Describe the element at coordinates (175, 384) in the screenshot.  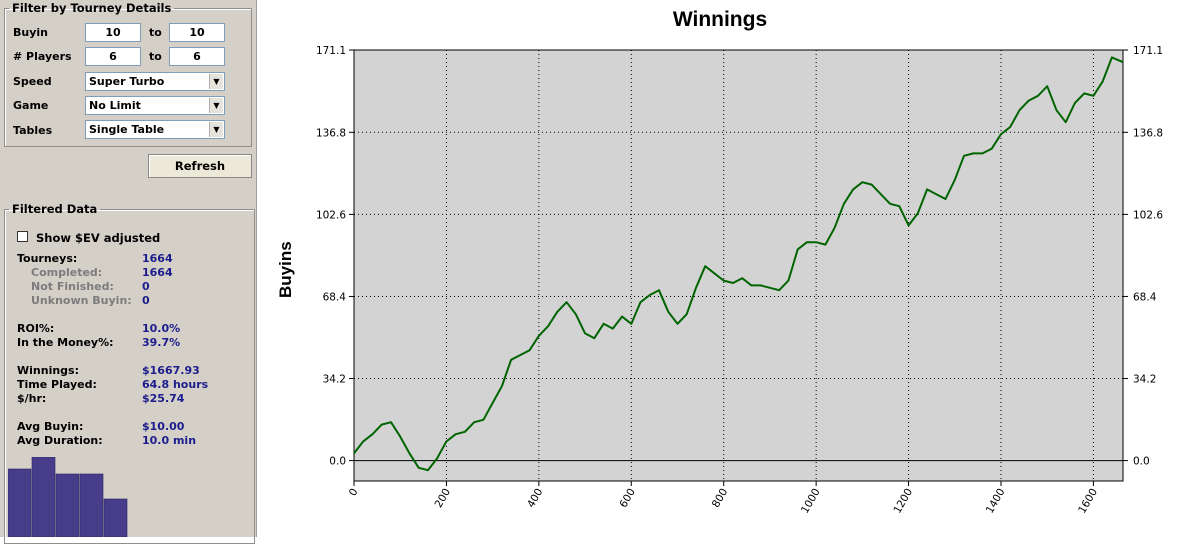
I see `time-played-value: 64.8 hours` at that location.